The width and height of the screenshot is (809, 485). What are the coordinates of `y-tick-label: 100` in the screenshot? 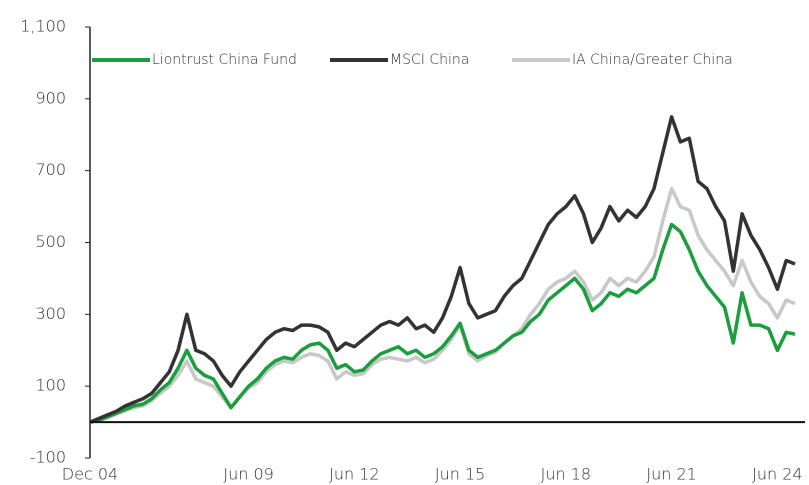 It's located at (50, 385).